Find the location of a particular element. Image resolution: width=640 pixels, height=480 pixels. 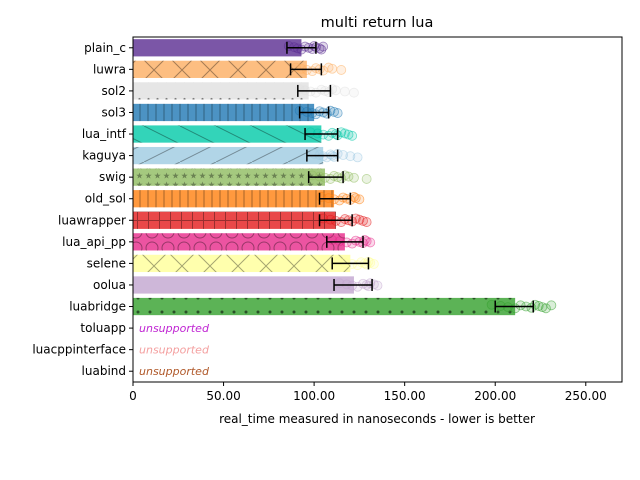

y-tick-label-oolua: oolua is located at coordinates (109, 285).